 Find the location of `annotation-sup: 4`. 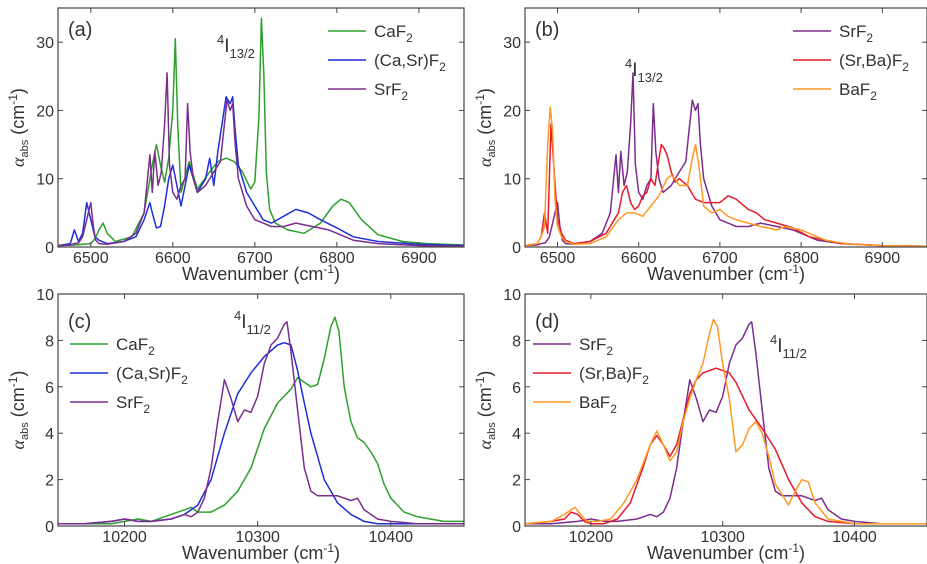

annotation-sup: 4 is located at coordinates (628, 63).